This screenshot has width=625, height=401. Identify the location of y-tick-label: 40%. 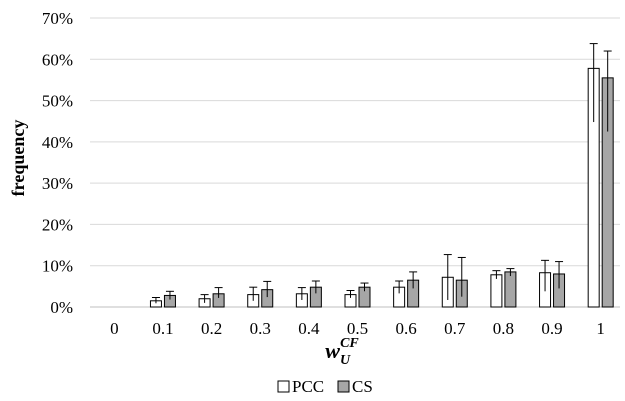
(57, 142).